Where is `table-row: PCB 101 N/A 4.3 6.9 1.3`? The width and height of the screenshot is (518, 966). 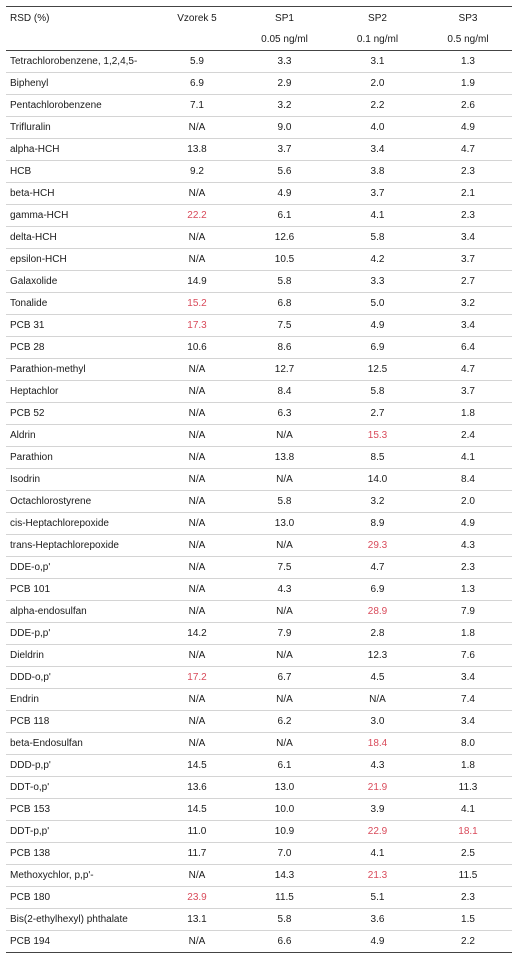
table-row: PCB 101 N/A 4.3 6.9 1.3 is located at coordinates (259, 589).